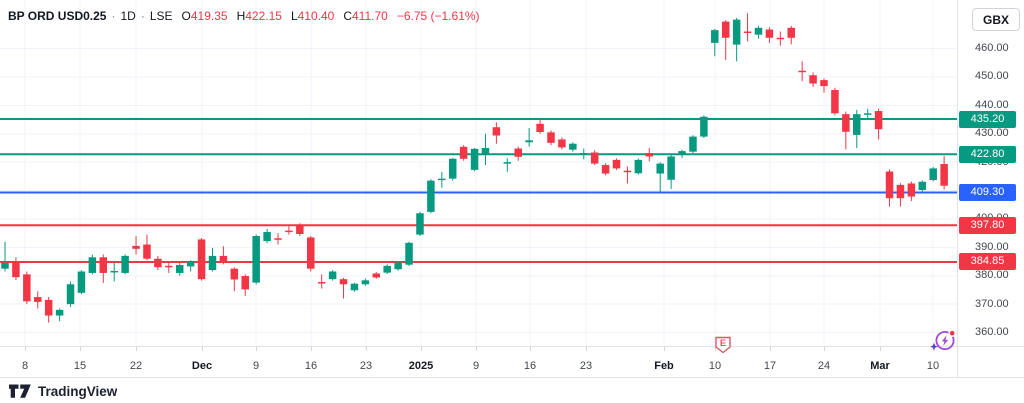  I want to click on tradingview-logo-icon, so click(19, 391).